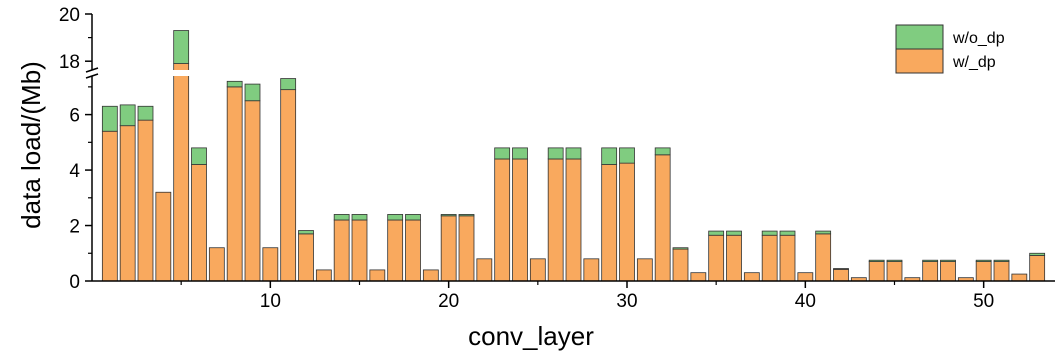 The image size is (1058, 354). I want to click on legend-label-with-dp: w/_dp, so click(974, 62).